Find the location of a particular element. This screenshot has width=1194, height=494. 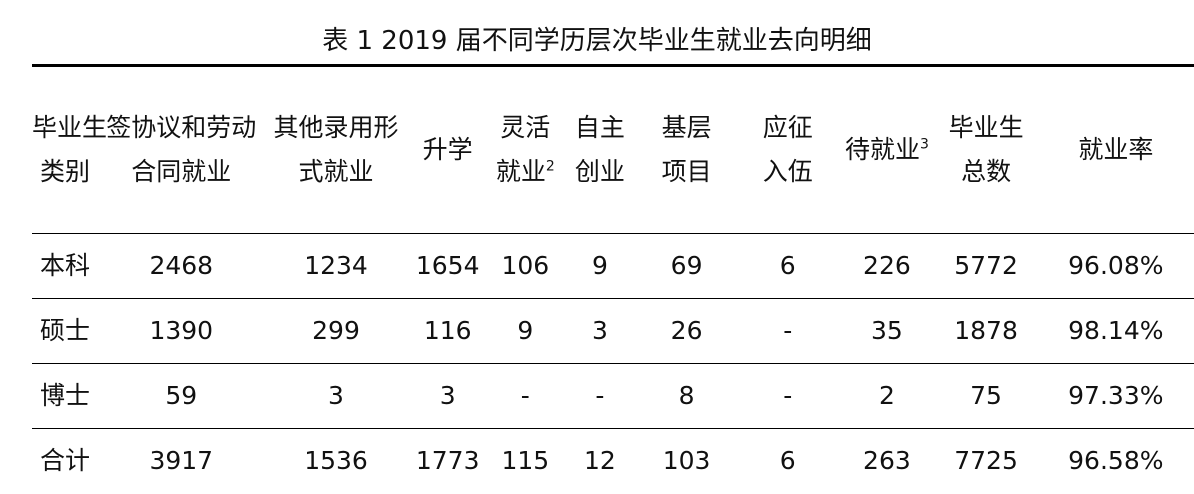

table-cell: 96.58% is located at coordinates (1115, 461).